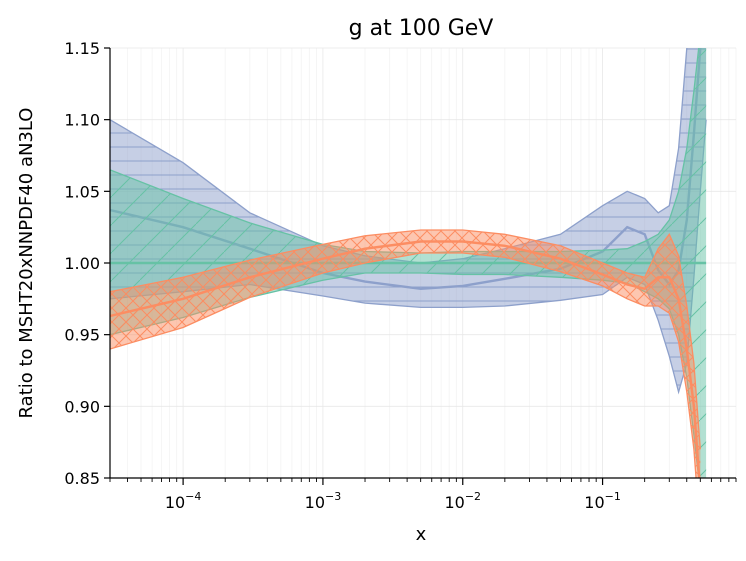  What do you see at coordinates (323, 501) in the screenshot?
I see `x-tick-label: 10⁻³` at bounding box center [323, 501].